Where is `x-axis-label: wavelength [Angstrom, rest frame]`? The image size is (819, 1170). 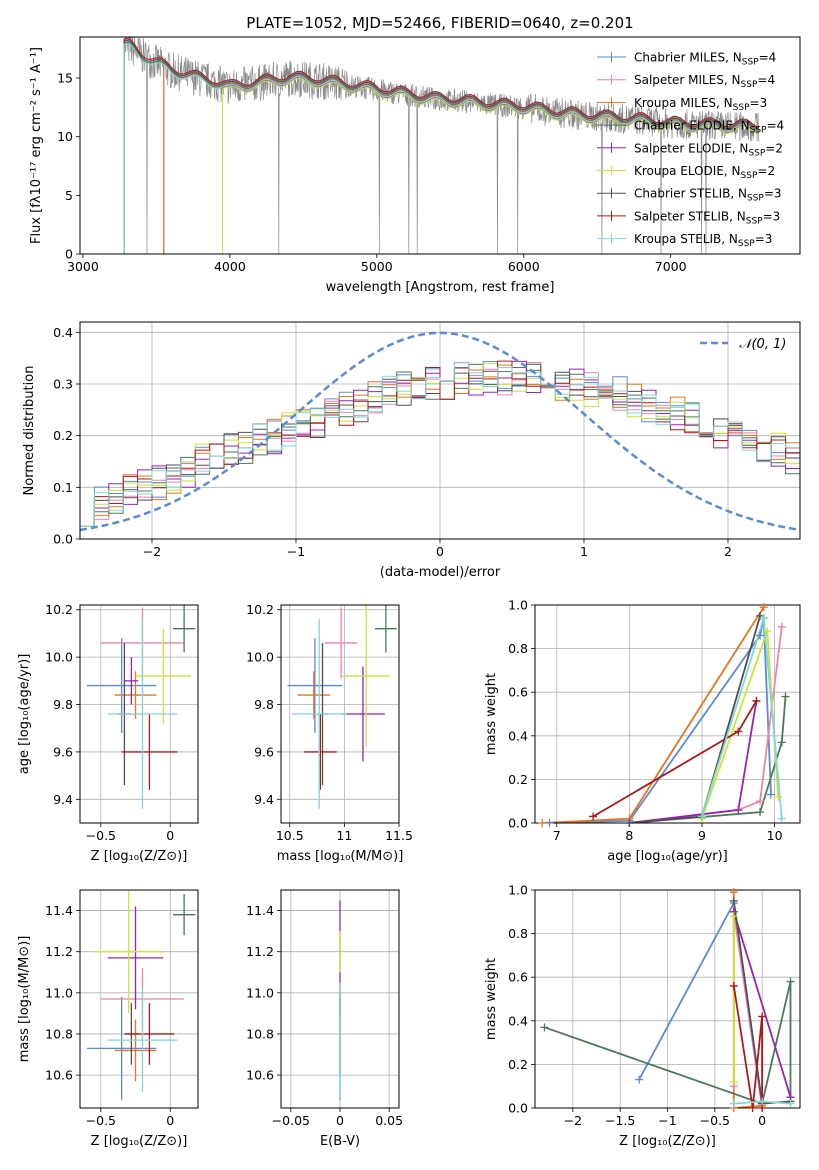 x-axis-label: wavelength [Angstrom, rest frame] is located at coordinates (440, 287).